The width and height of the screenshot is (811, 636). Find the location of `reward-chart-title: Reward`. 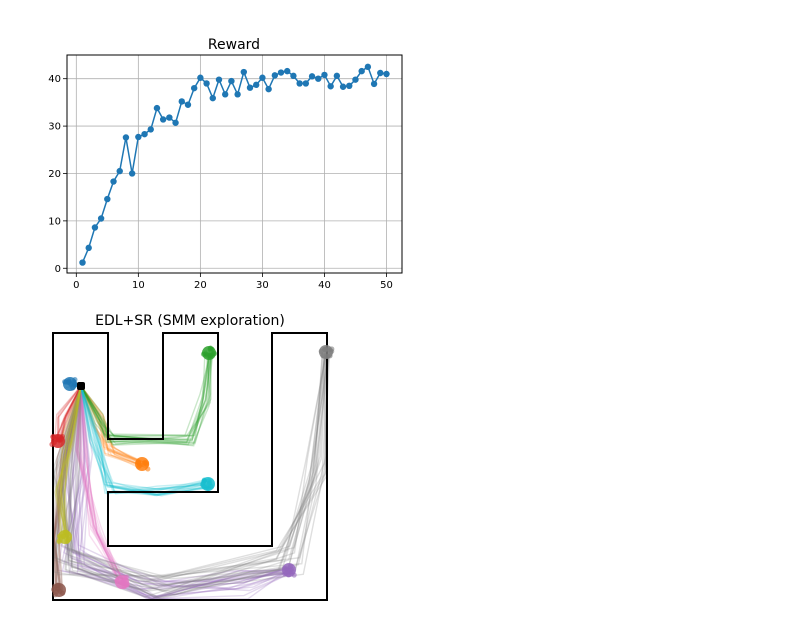

reward-chart-title: Reward is located at coordinates (234, 45).